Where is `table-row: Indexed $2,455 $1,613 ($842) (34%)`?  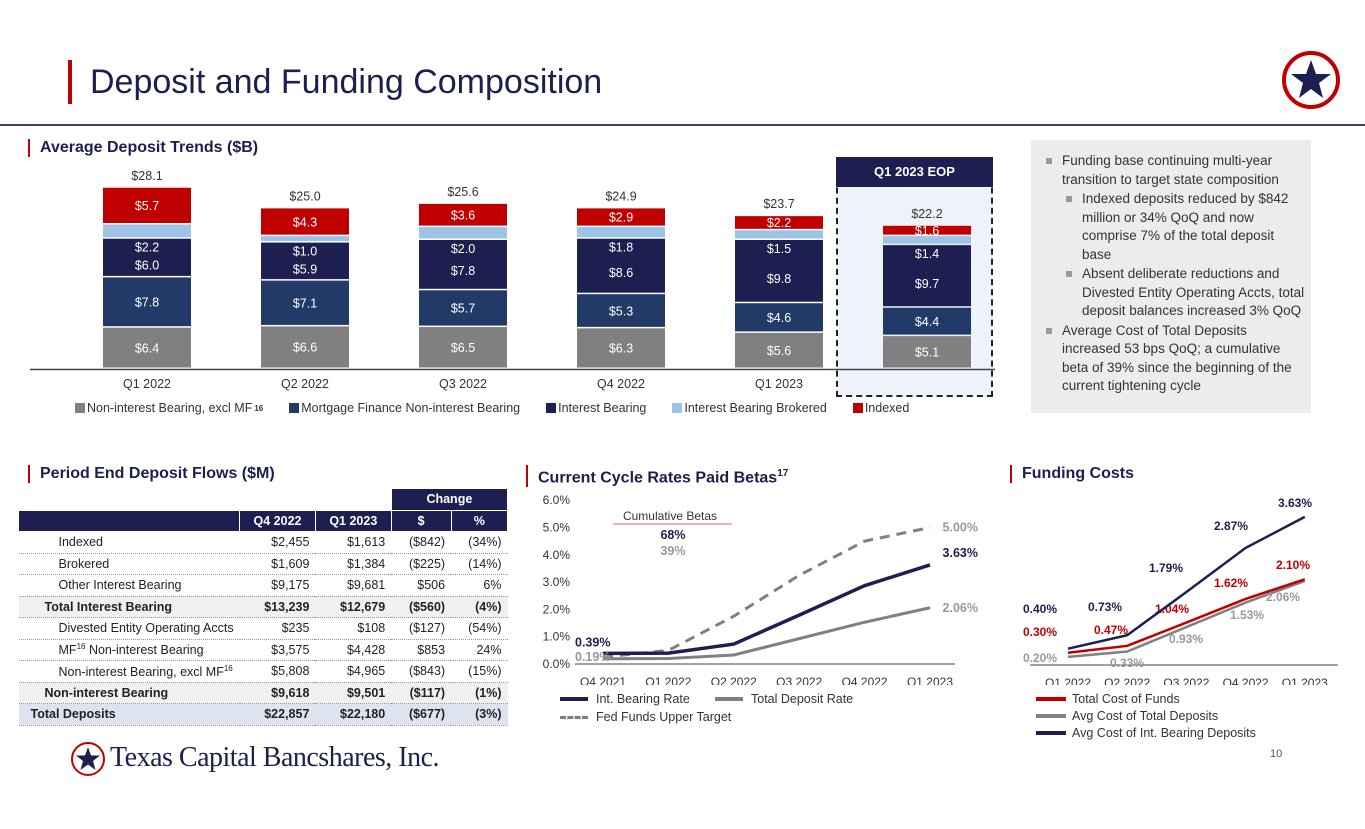
table-row: Indexed $2,455 $1,613 ($842) (34%) is located at coordinates (263, 542).